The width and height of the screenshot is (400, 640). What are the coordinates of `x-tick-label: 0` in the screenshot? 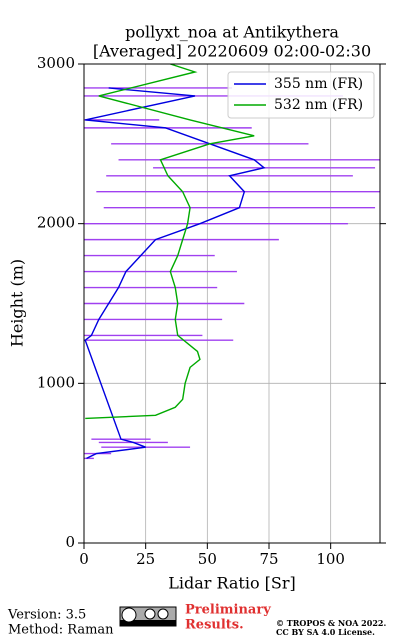 It's located at (84, 559).